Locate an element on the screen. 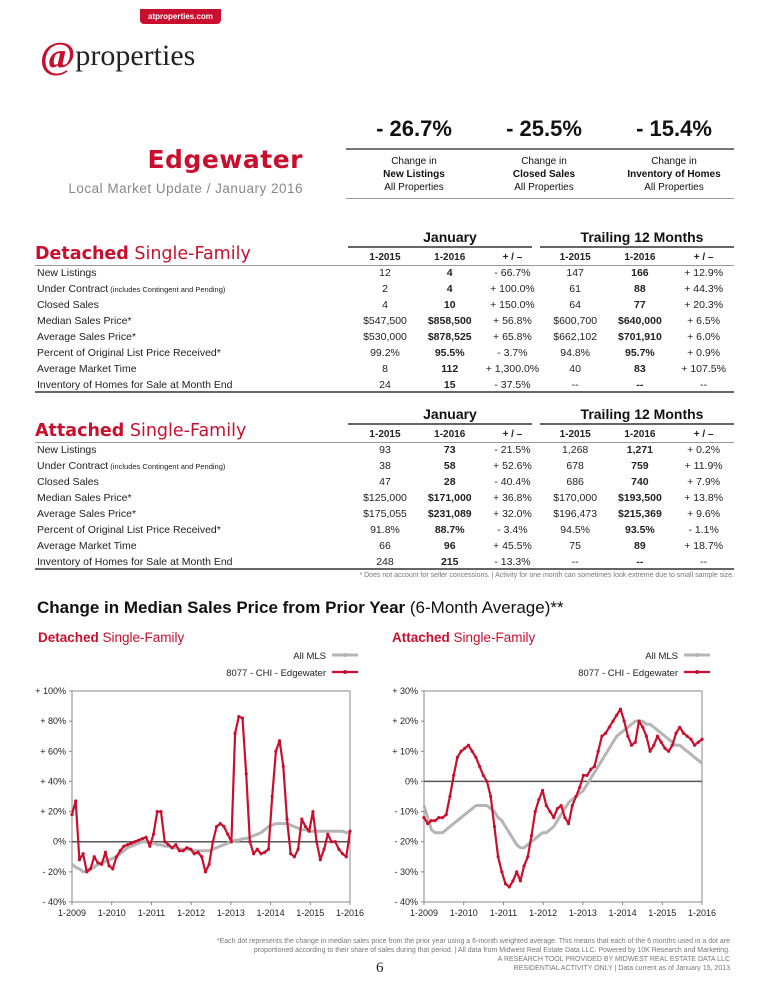 The image size is (772, 1000). x-tick-label: 1-2015 is located at coordinates (310, 913).